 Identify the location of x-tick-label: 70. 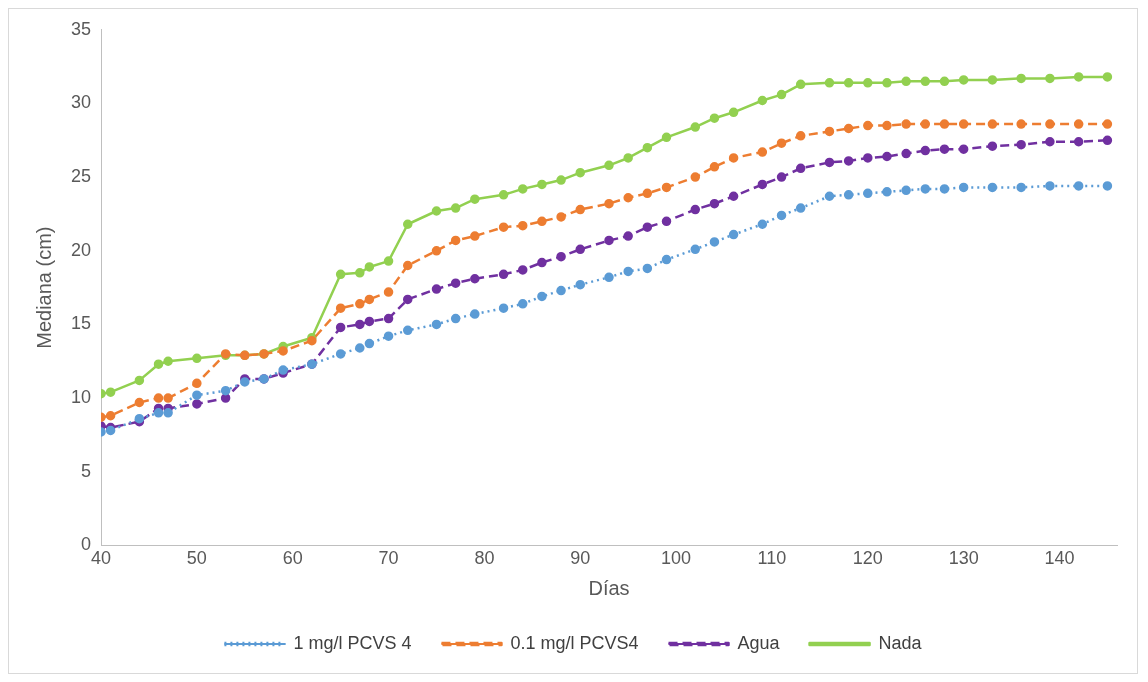
(388, 558).